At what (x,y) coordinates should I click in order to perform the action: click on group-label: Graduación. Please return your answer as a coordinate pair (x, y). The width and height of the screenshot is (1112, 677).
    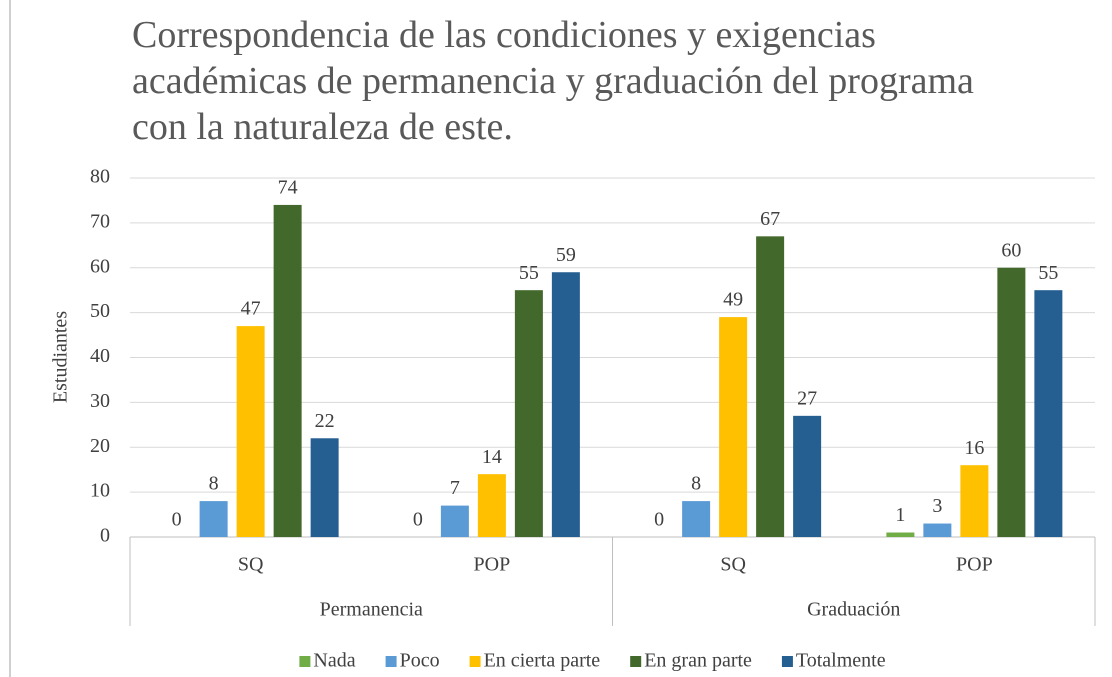
    Looking at the image, I should click on (853, 610).